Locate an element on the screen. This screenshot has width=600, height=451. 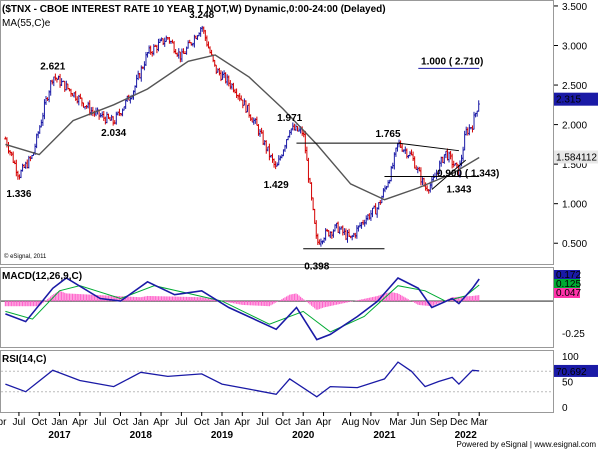
price-tick-label: 3.500 is located at coordinates (574, 7).